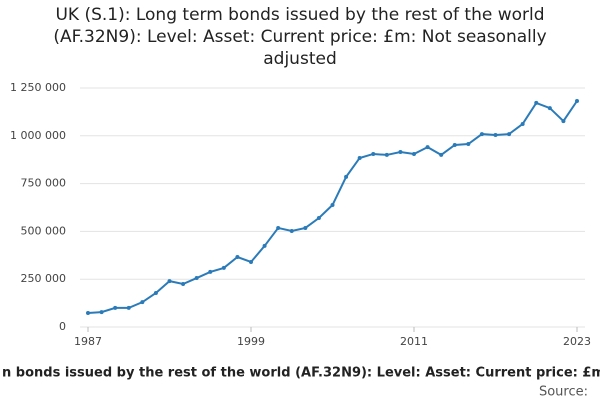 The height and width of the screenshot is (400, 600). What do you see at coordinates (88, 341) in the screenshot?
I see `x-tick-label: 1987` at bounding box center [88, 341].